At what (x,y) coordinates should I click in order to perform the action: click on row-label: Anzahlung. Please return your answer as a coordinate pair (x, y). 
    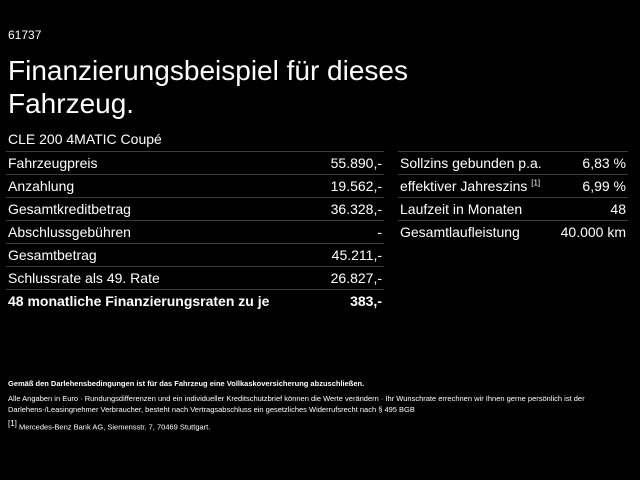
    Looking at the image, I should click on (41, 186).